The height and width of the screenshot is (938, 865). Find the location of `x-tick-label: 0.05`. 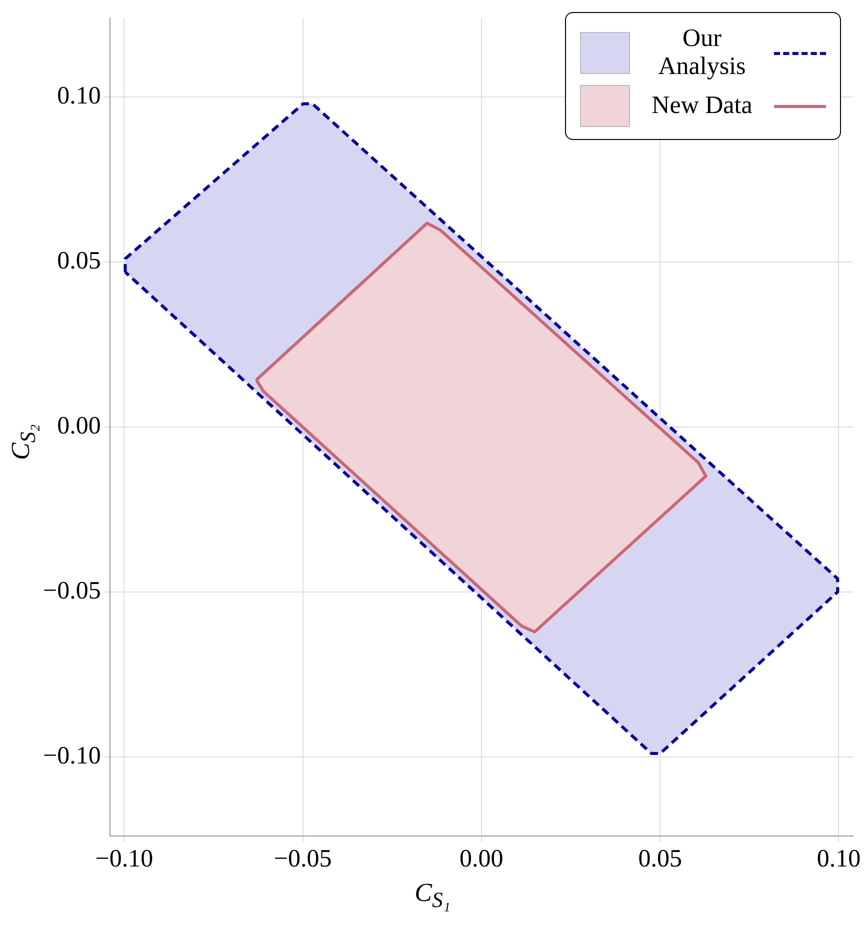

x-tick-label: 0.05 is located at coordinates (660, 859).